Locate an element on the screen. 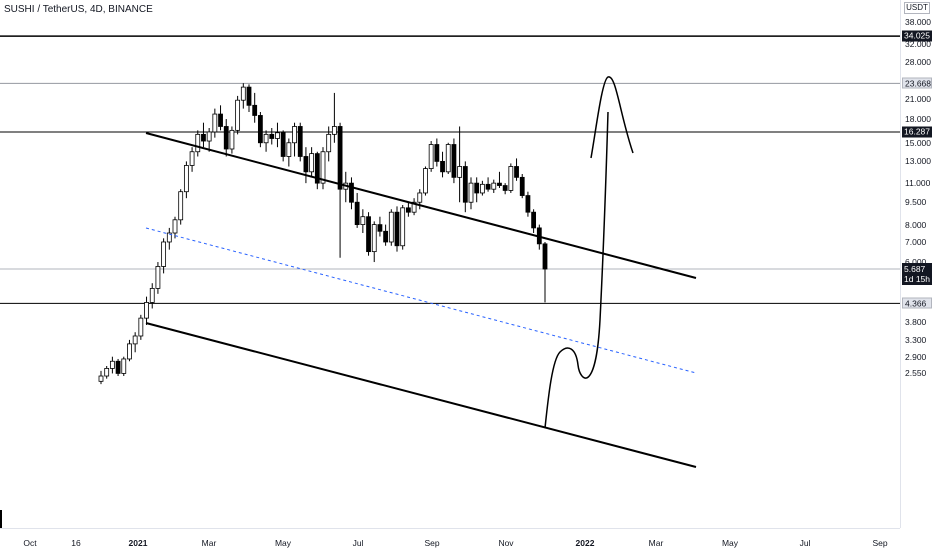 The image size is (932, 551). price-tick: 38.000 is located at coordinates (918, 21).